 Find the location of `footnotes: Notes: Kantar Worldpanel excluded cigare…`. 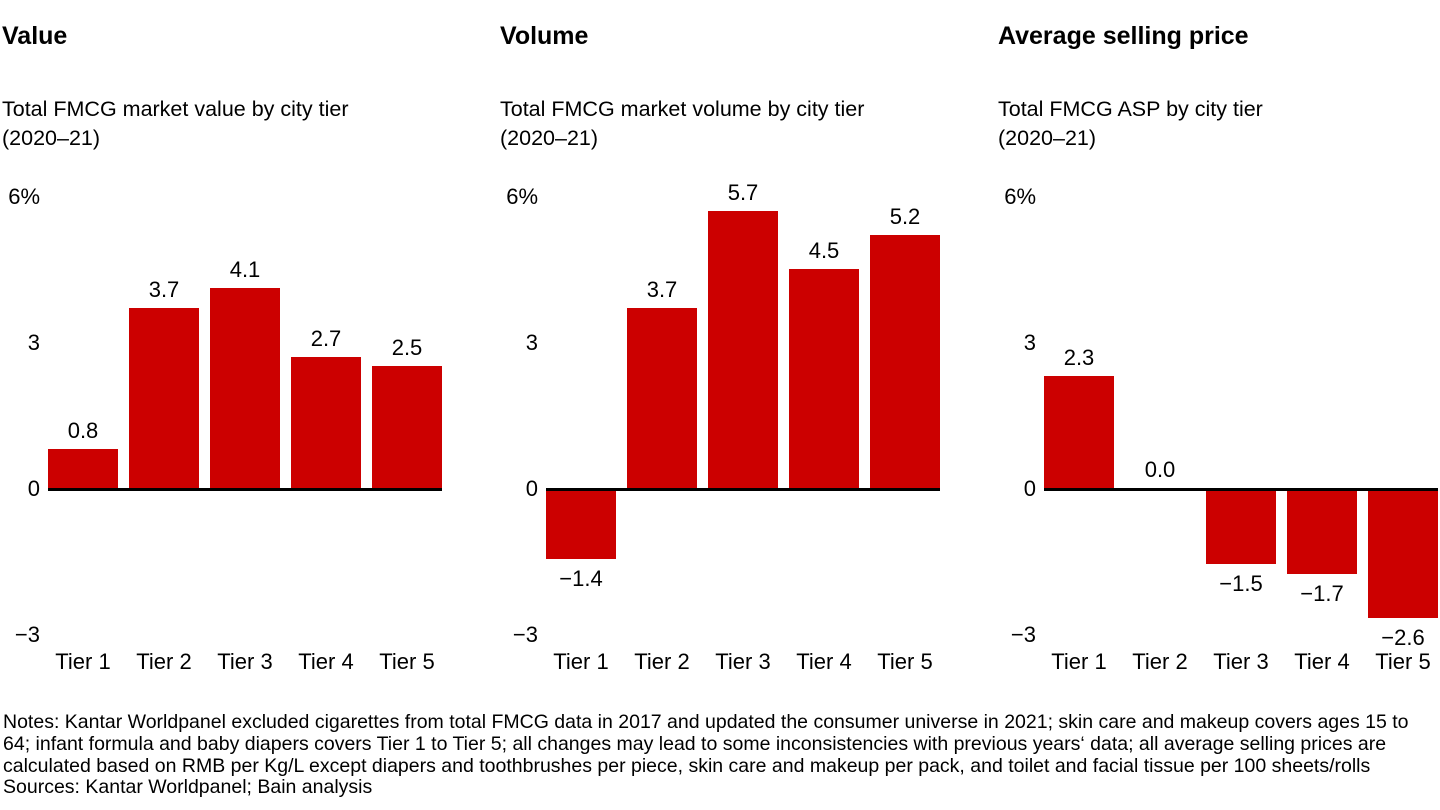

footnotes: Notes: Kantar Worldpanel excluded cigare… is located at coordinates (720, 755).